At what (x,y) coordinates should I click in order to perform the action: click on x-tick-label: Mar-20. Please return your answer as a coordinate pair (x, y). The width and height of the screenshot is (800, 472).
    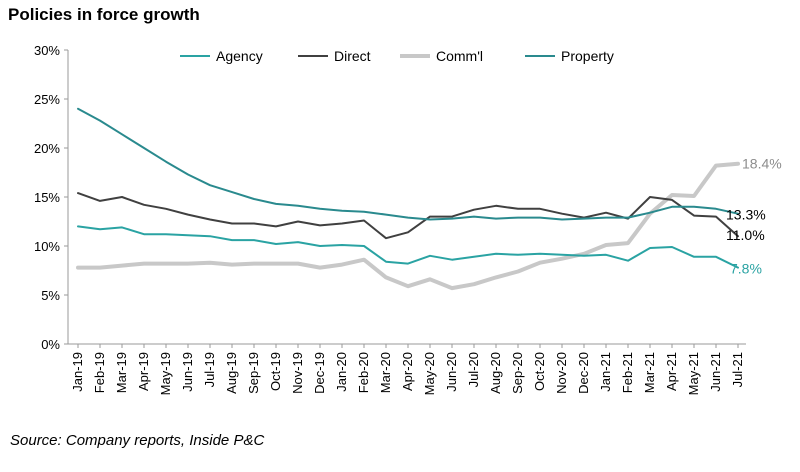
    Looking at the image, I should click on (385, 372).